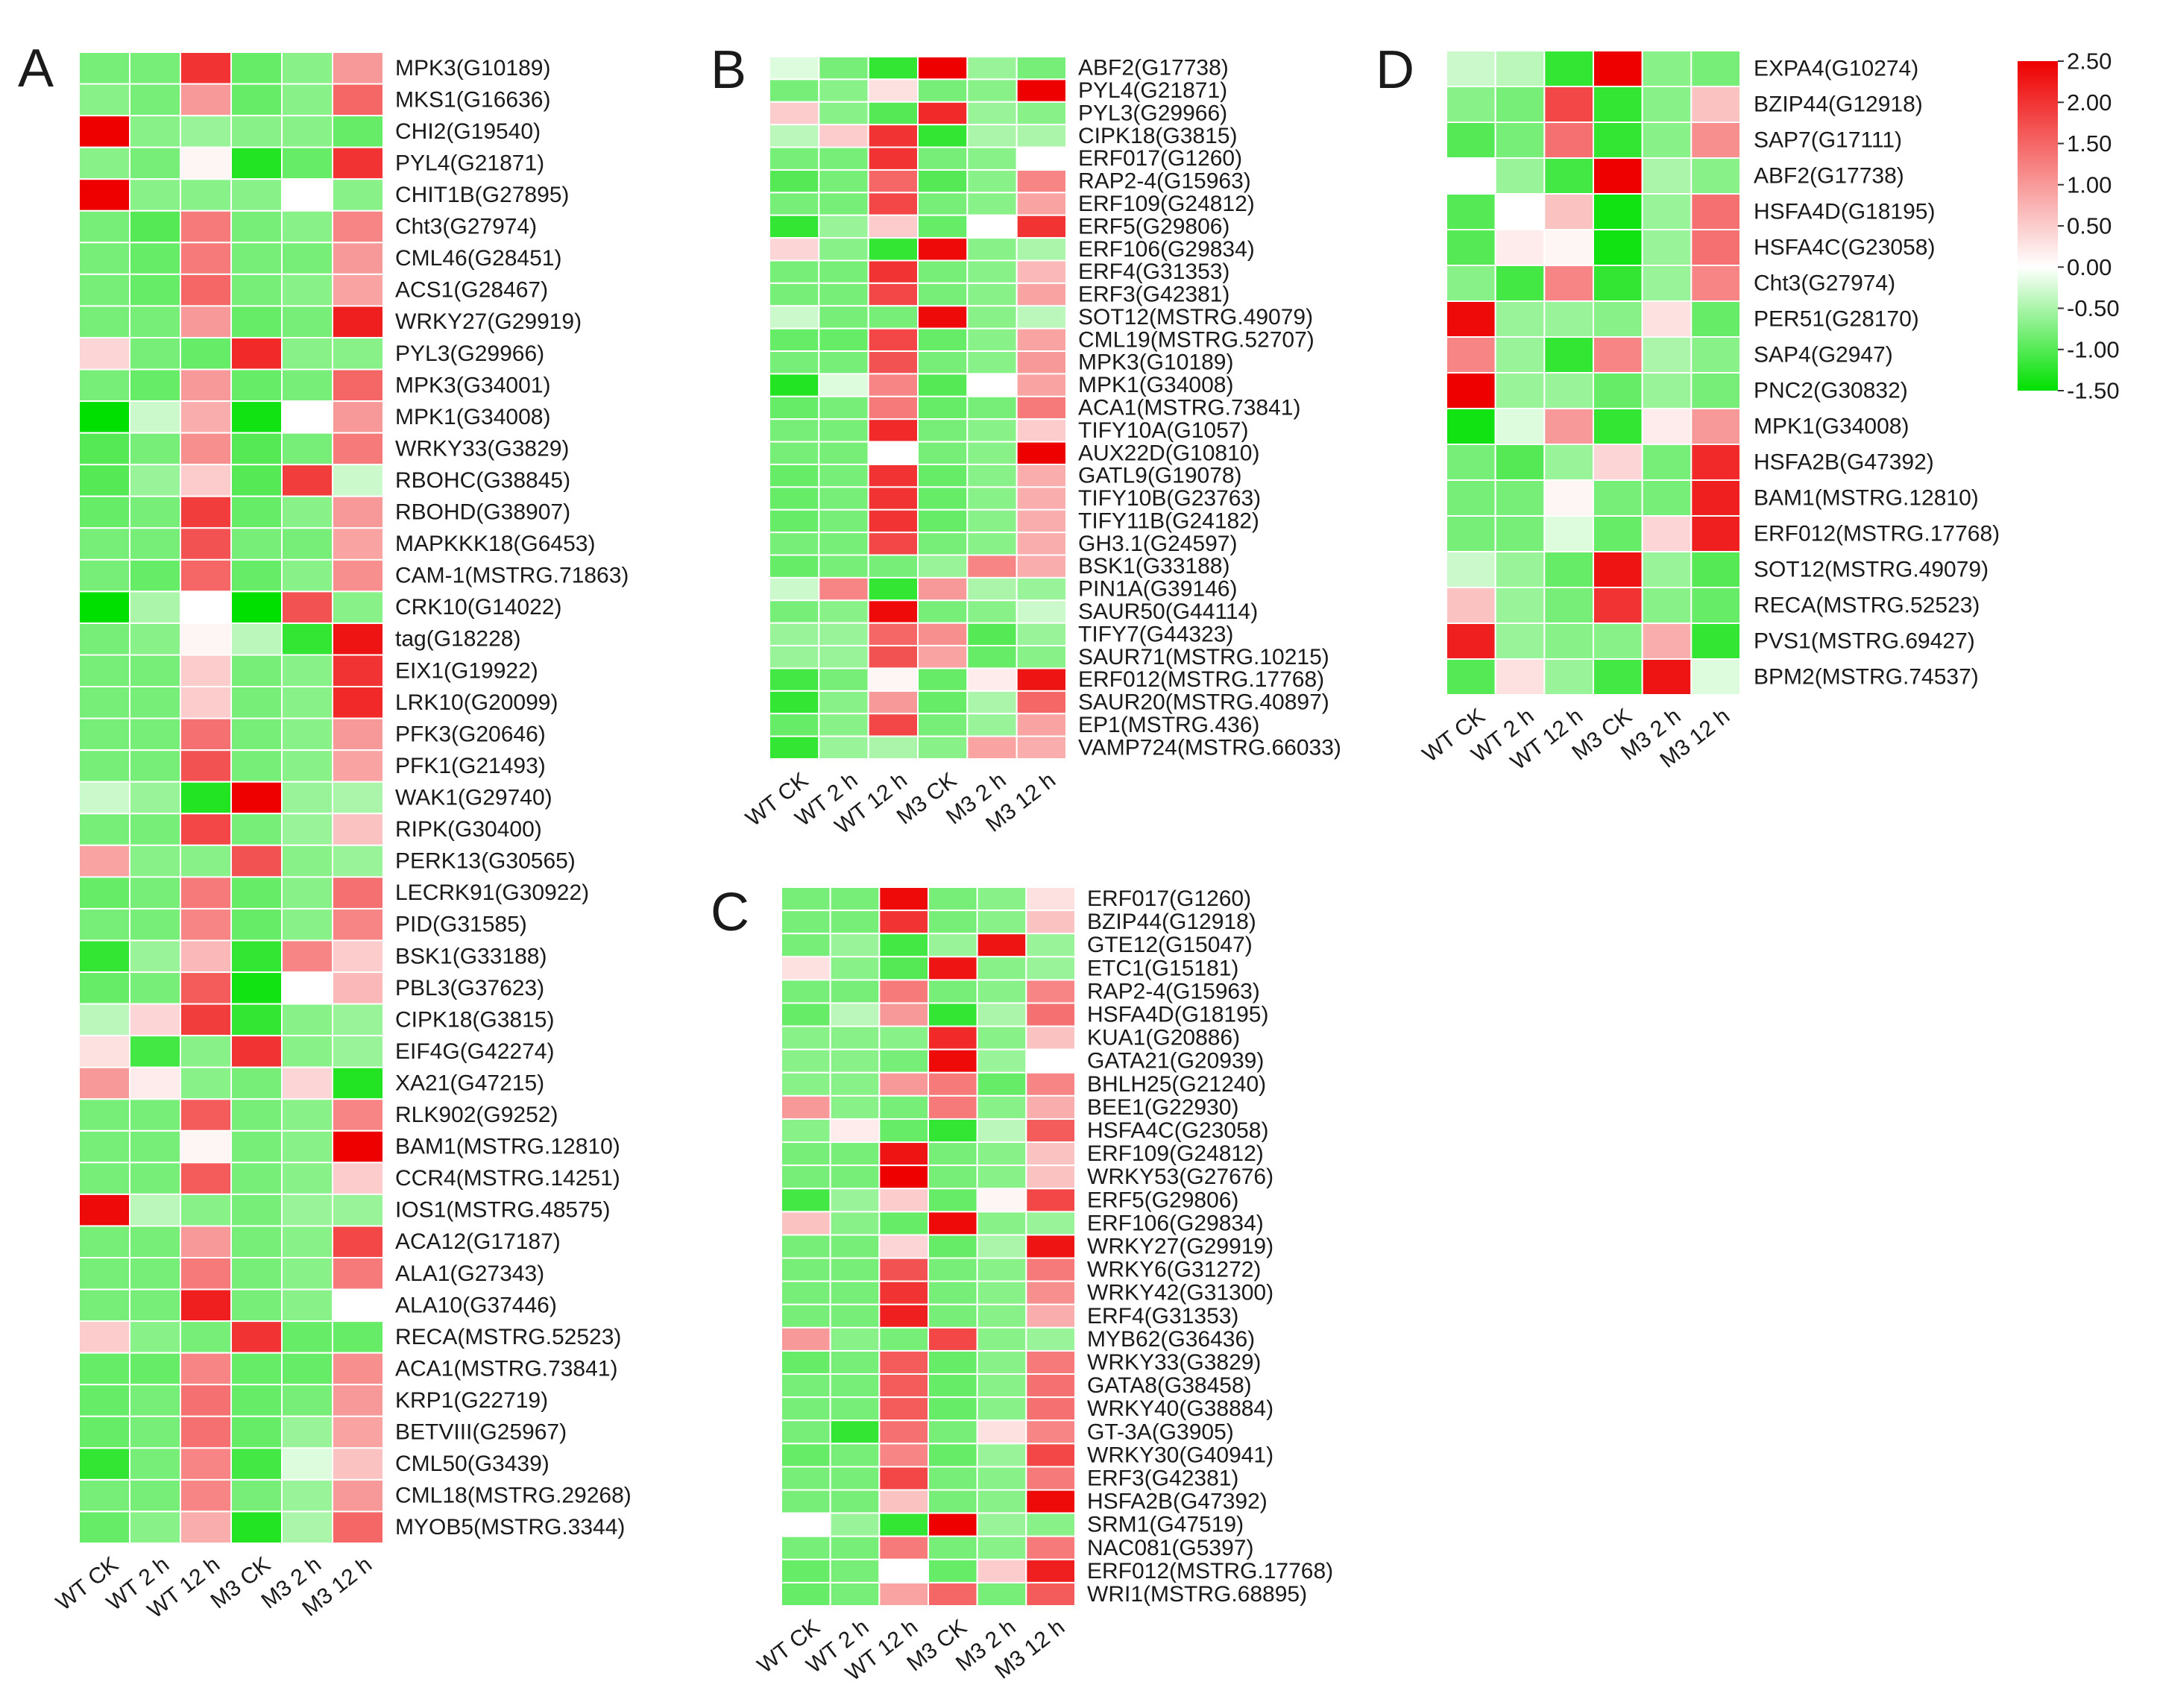  I want to click on heatmap-b-row-label: ABF2(G17738), so click(1153, 68).